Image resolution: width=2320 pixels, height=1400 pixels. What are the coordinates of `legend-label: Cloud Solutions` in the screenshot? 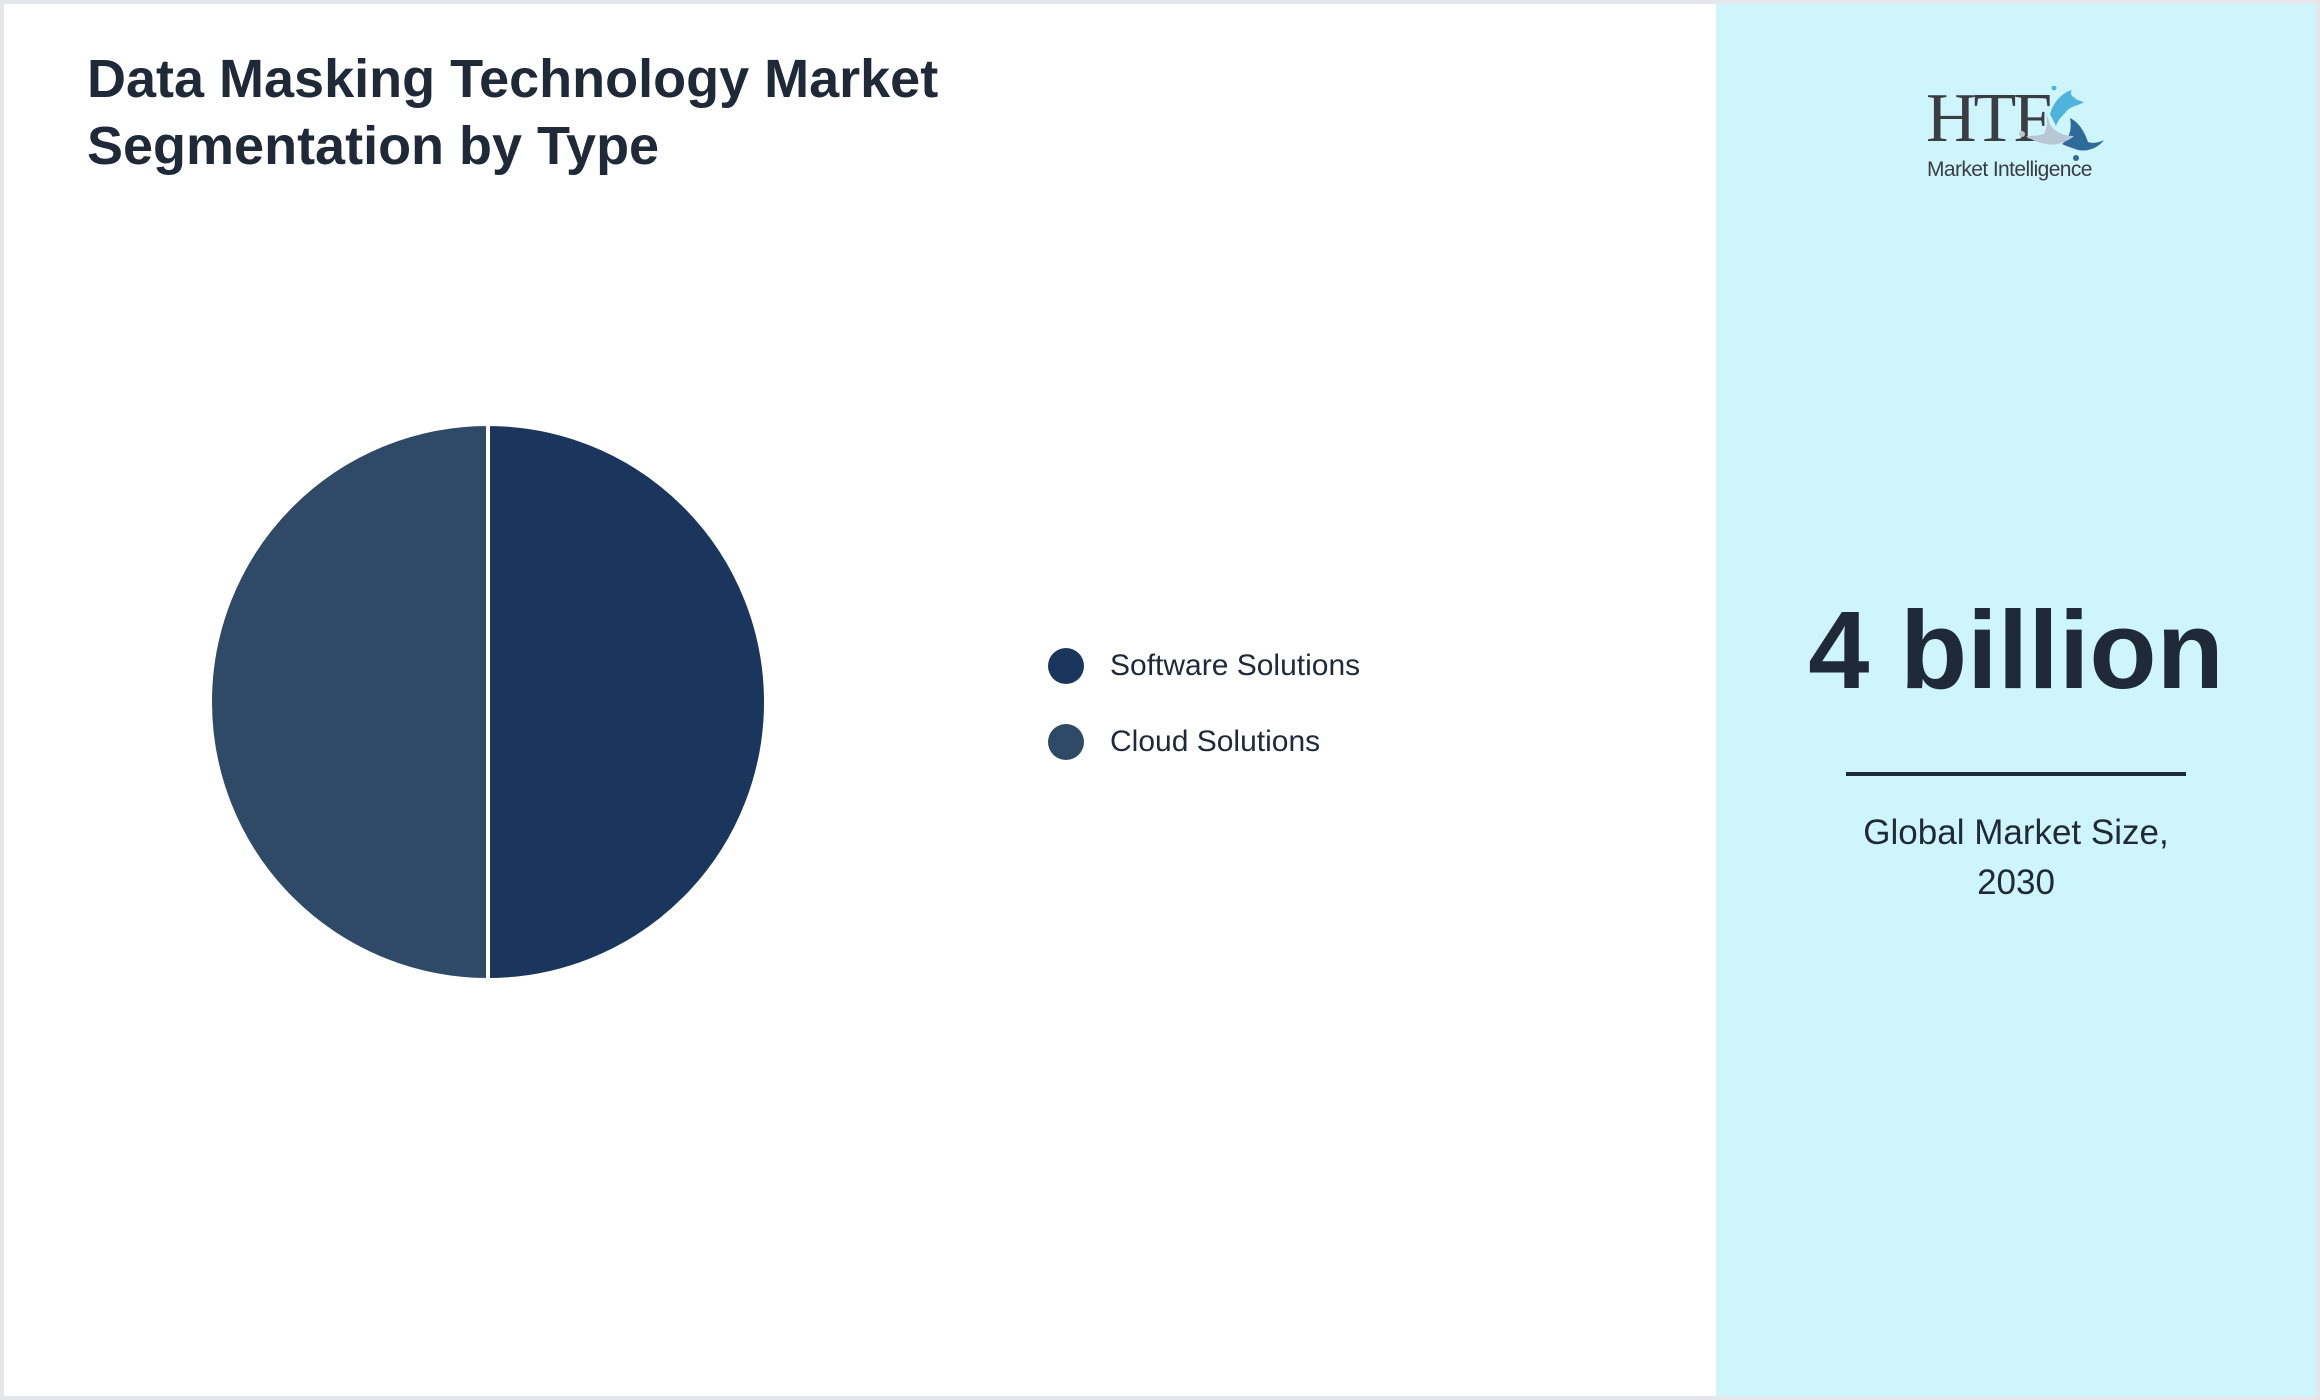 It's located at (1215, 741).